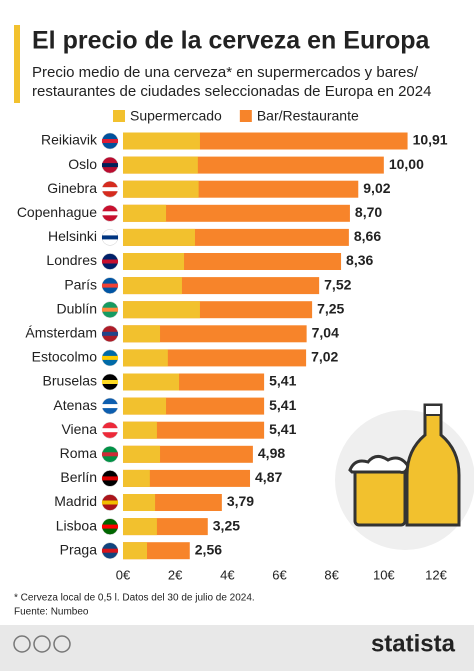 This screenshot has width=474, height=671. I want to click on value-label: 3,25, so click(226, 525).